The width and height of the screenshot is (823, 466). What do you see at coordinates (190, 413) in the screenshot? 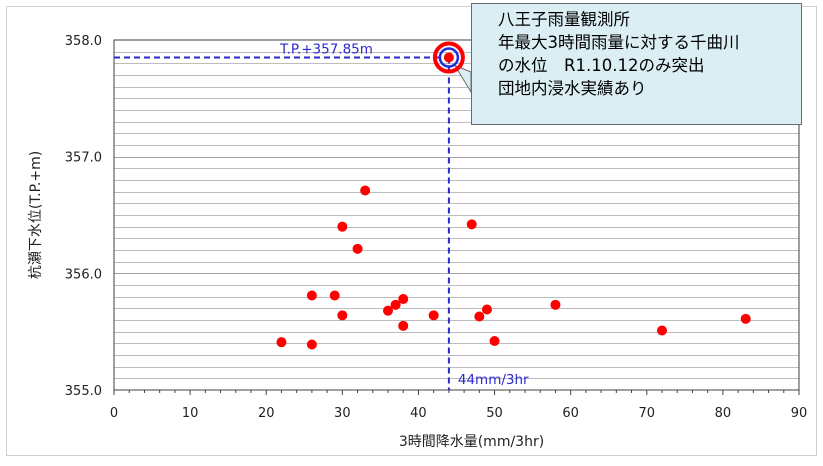
I see `x-tick-label: 10` at bounding box center [190, 413].